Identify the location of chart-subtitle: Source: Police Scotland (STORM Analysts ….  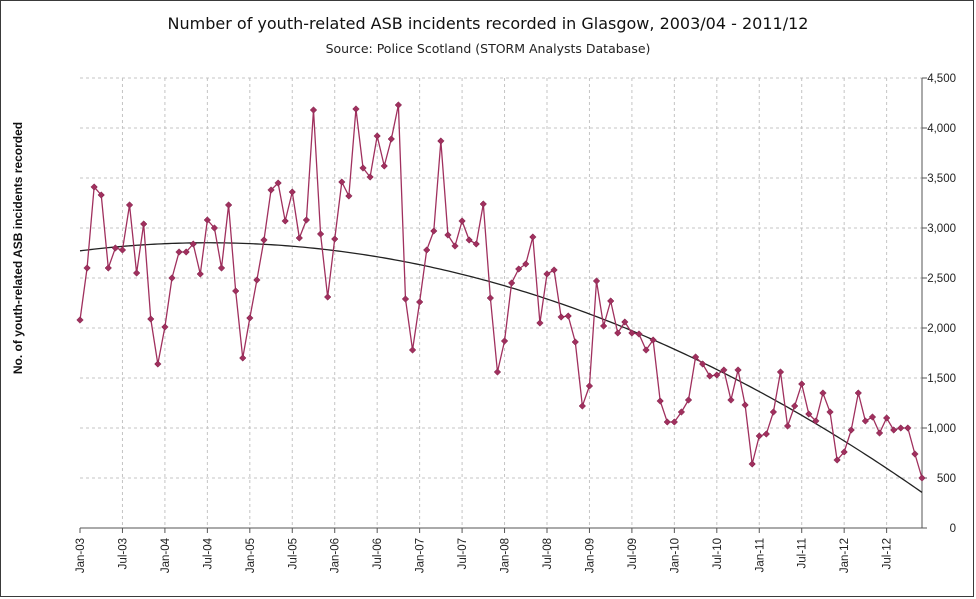
(488, 48).